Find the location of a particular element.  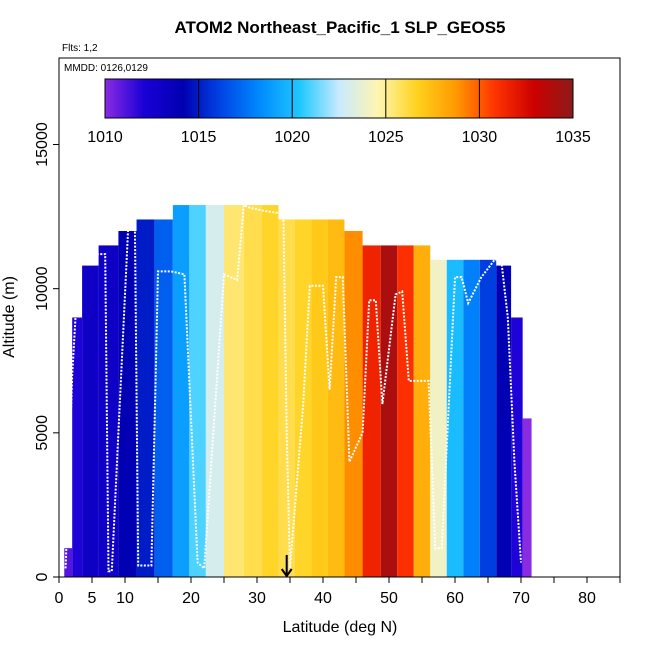

y-tick-label: 0 is located at coordinates (42, 576).